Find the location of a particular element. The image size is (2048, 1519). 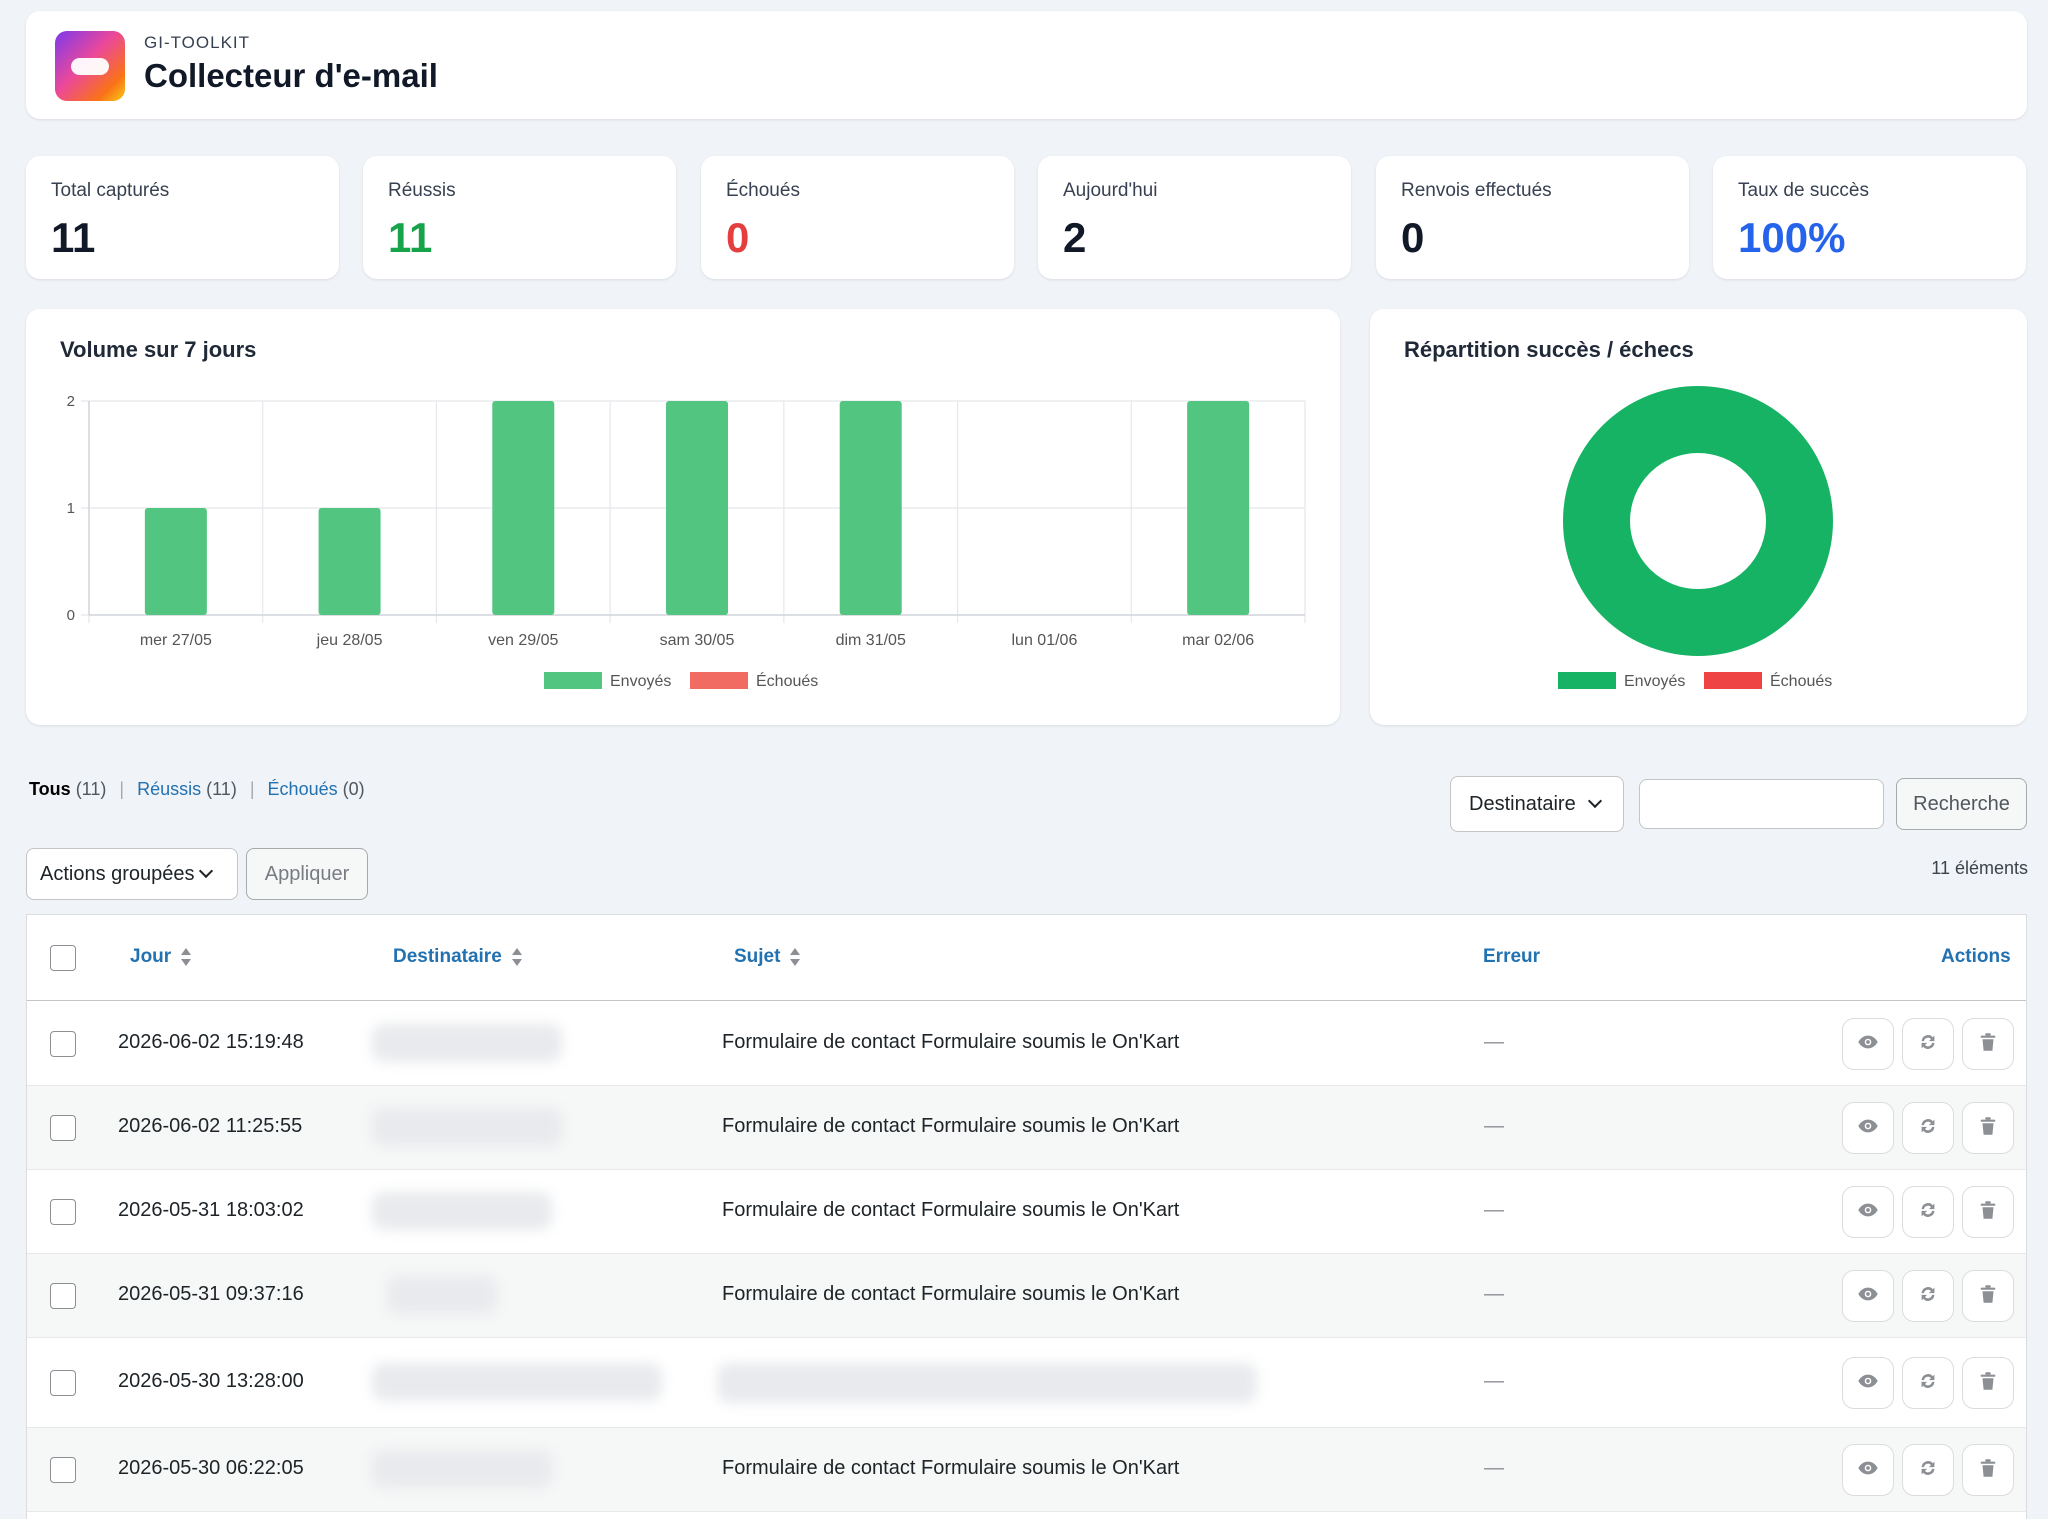

column-header-subject: Sujet is located at coordinates (767, 957).